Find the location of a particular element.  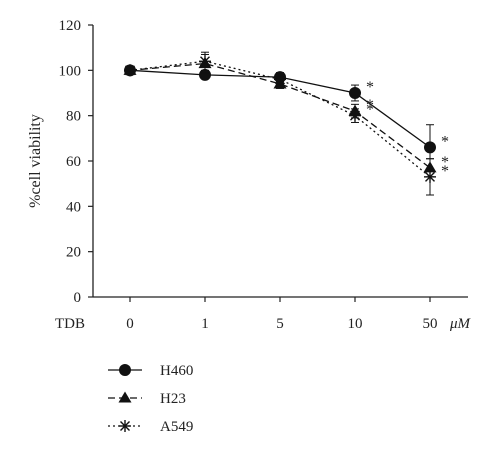

y-tick-label: 40 is located at coordinates (73, 207).